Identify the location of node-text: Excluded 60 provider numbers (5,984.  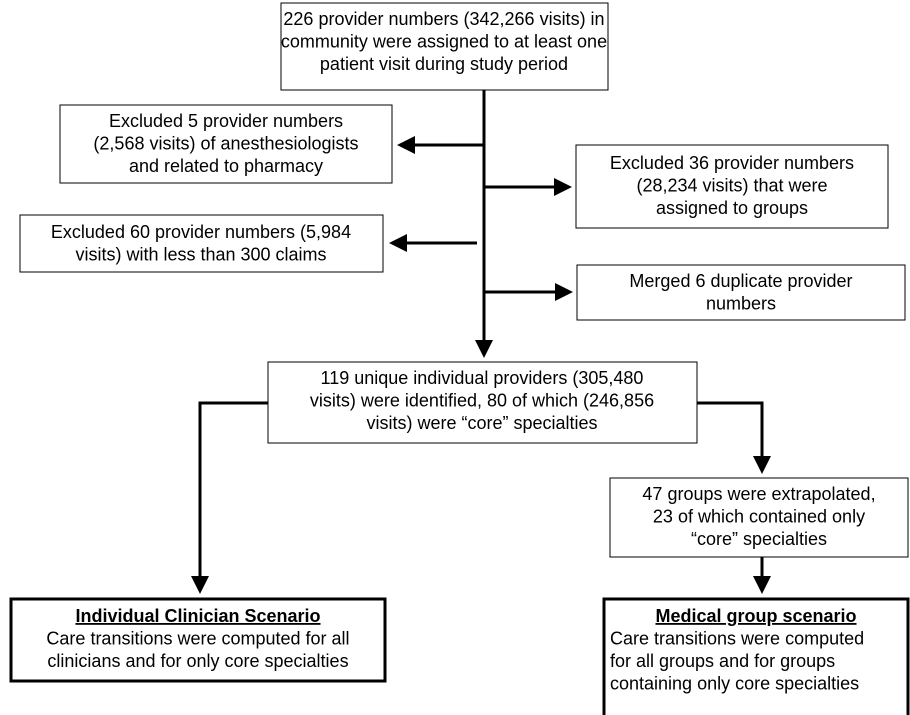
(201, 232).